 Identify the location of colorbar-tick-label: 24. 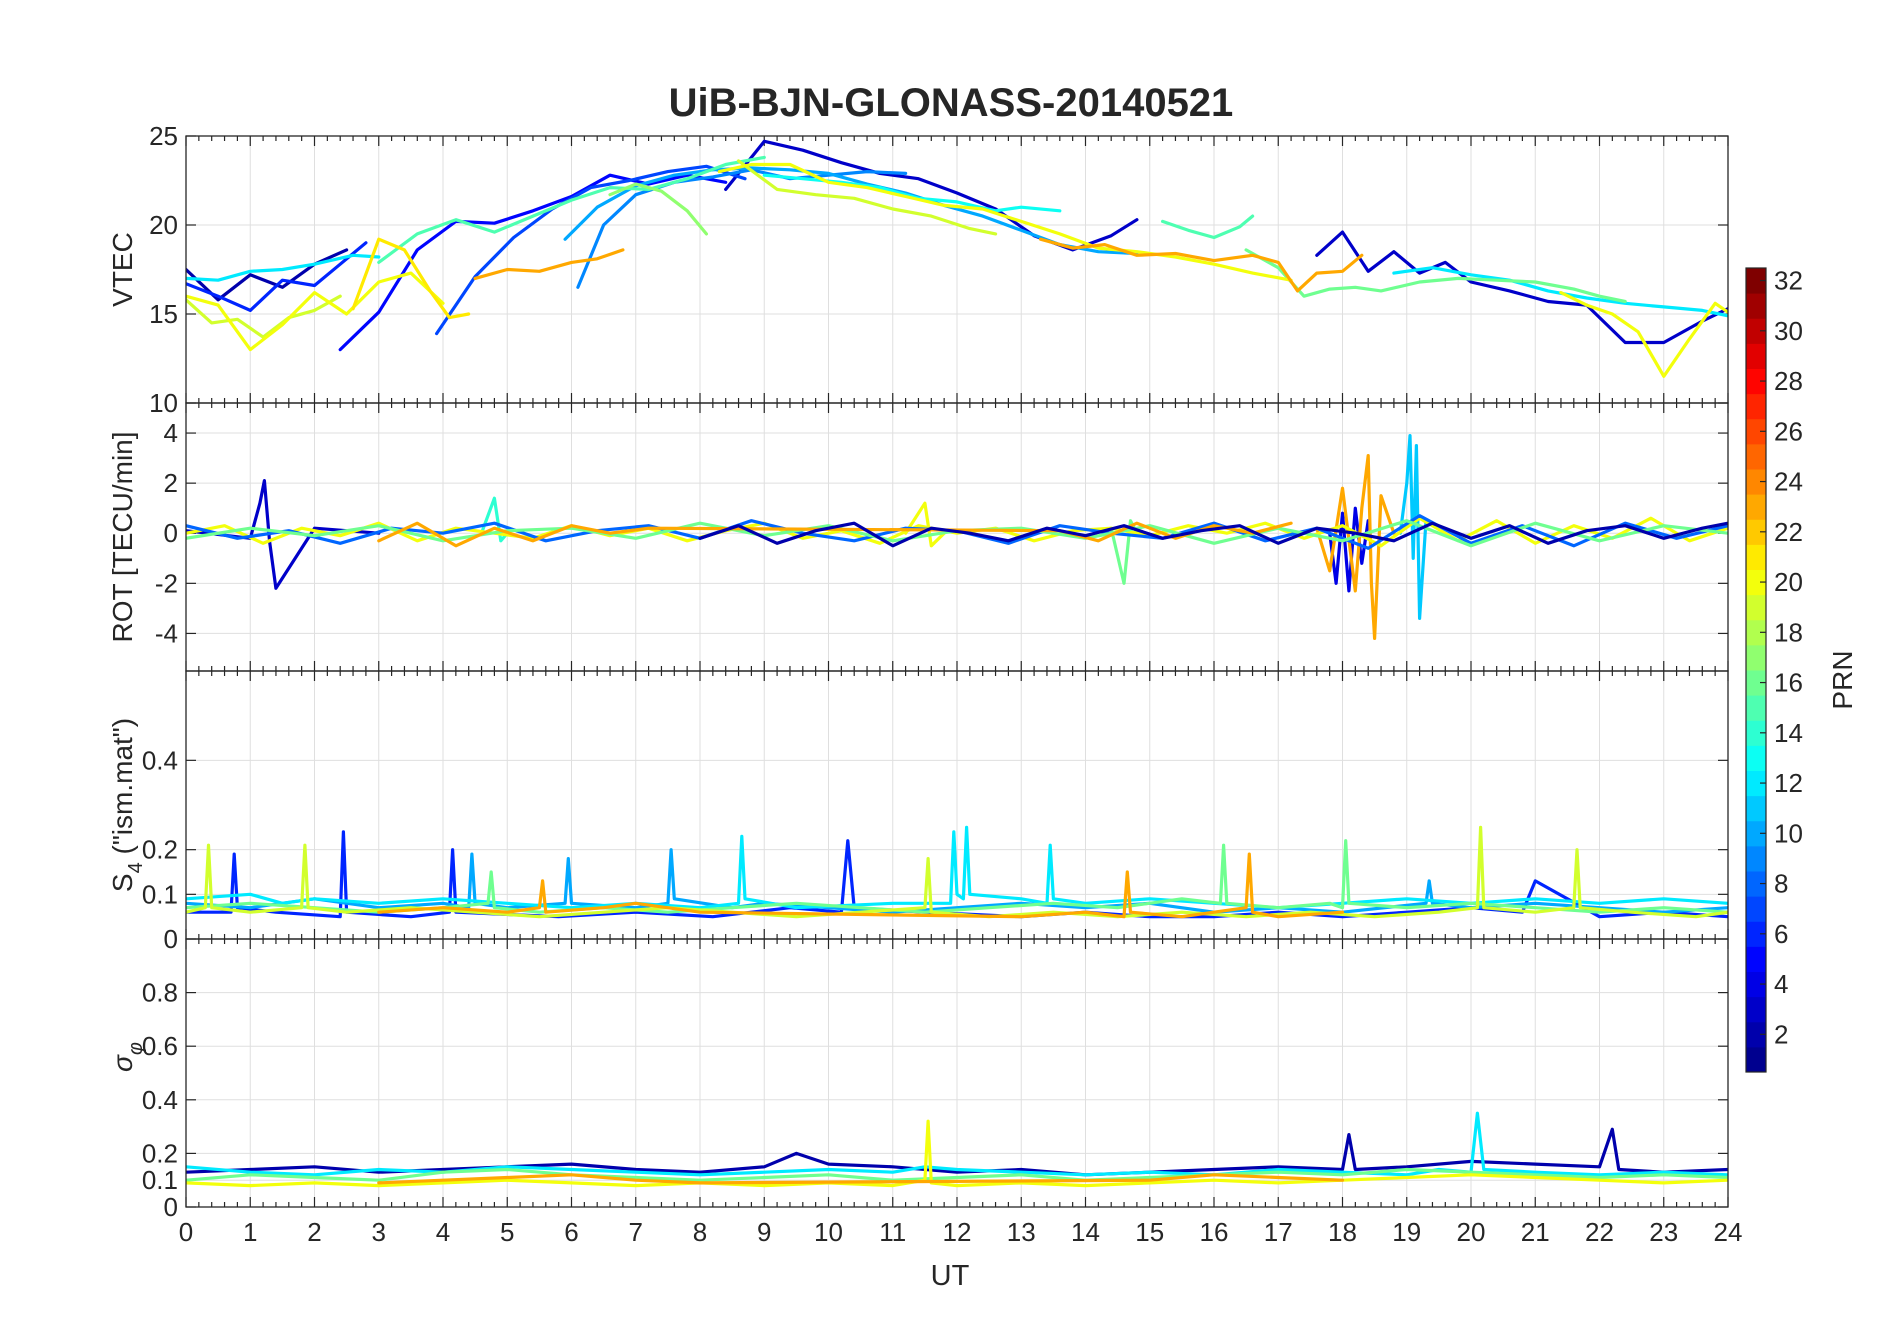
(1788, 482).